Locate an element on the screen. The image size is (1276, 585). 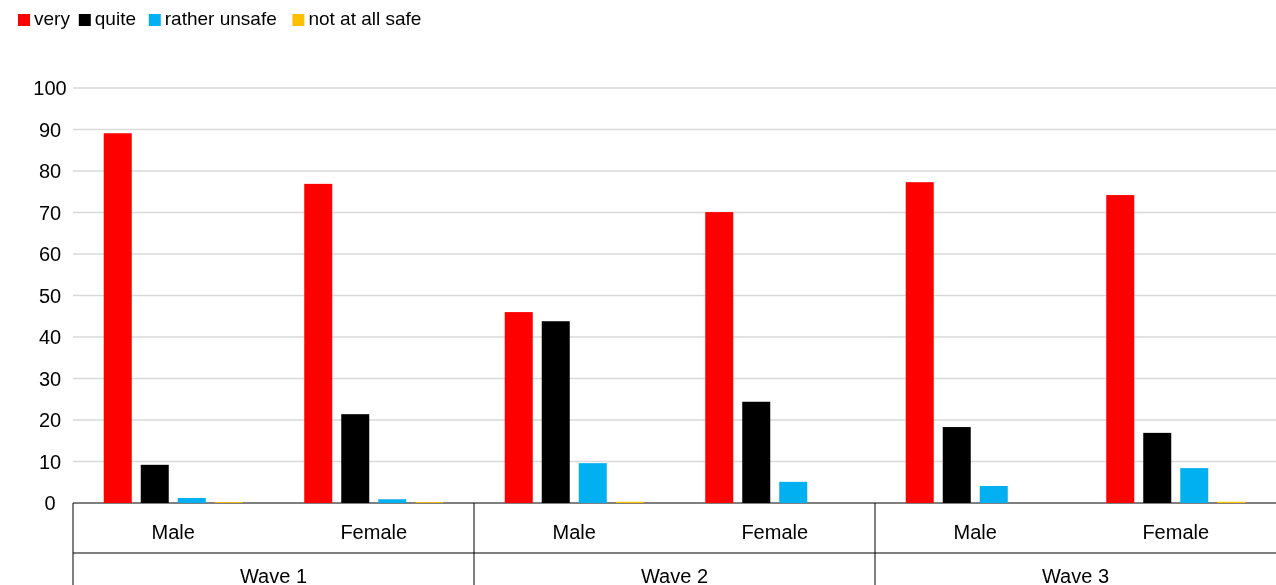
y-tick-label: 90 is located at coordinates (50, 129).